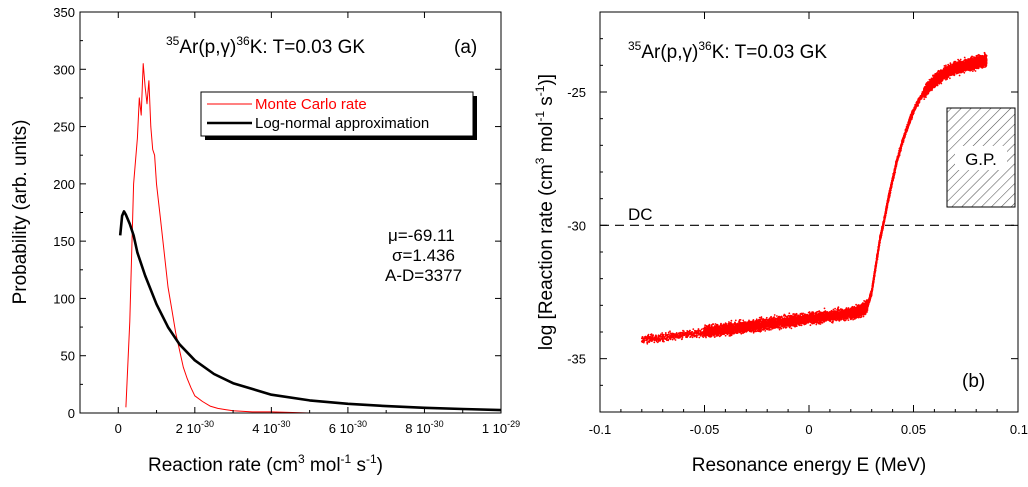  I want to click on legend-label-ln: Log-normal approximation, so click(342, 123).